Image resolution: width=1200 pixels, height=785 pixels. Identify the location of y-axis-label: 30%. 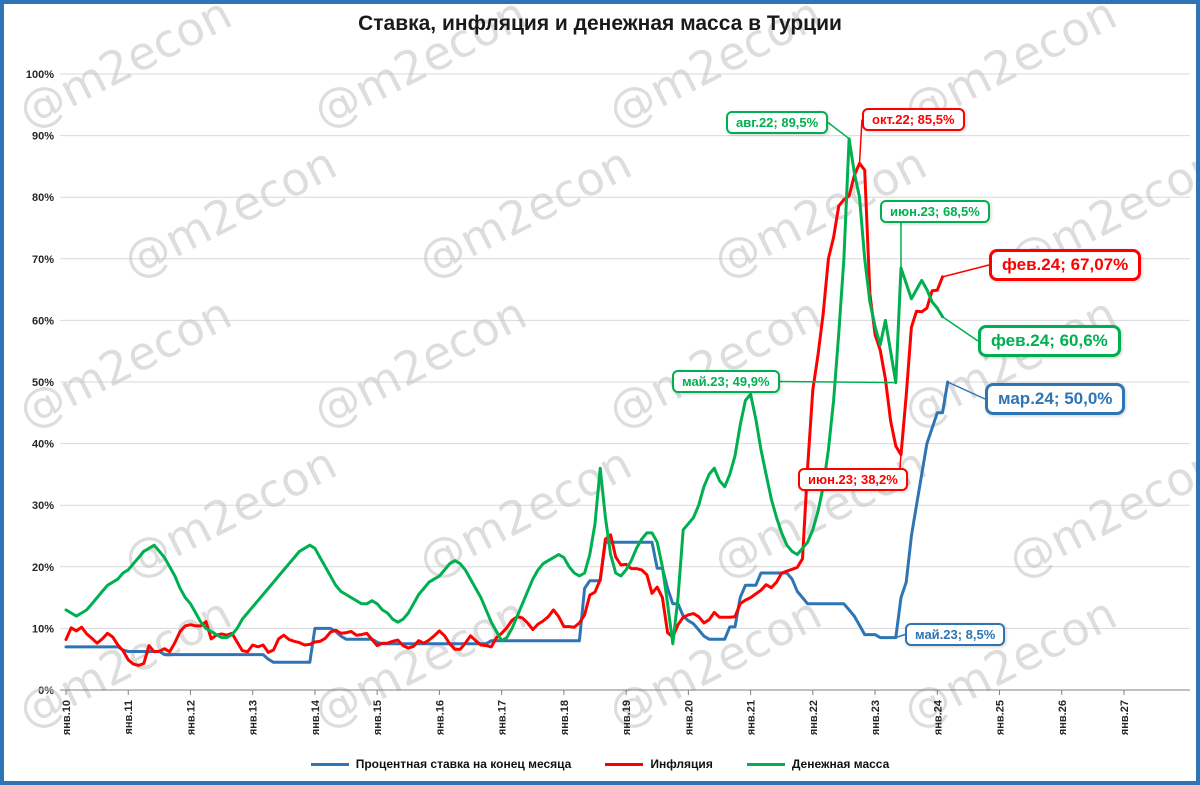
(43, 506).